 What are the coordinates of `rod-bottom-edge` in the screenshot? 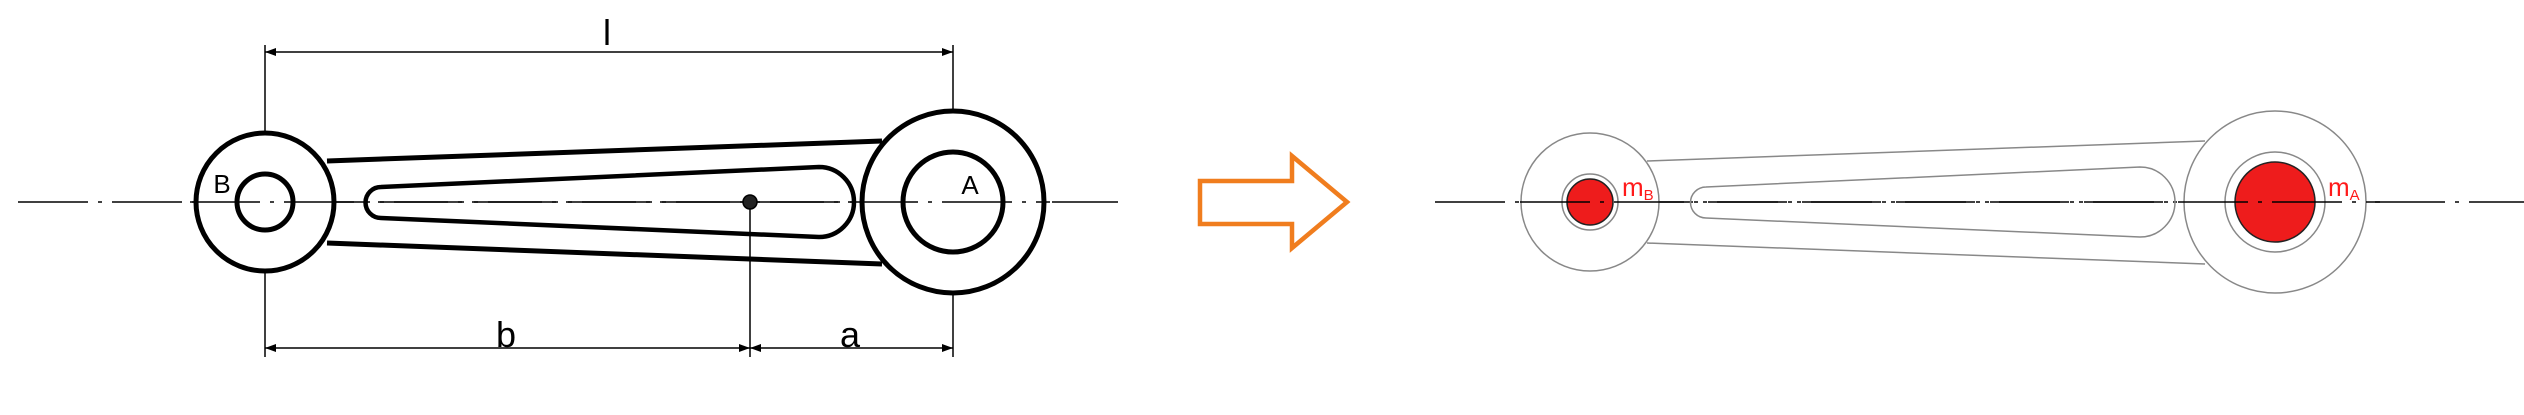 It's located at (604, 253).